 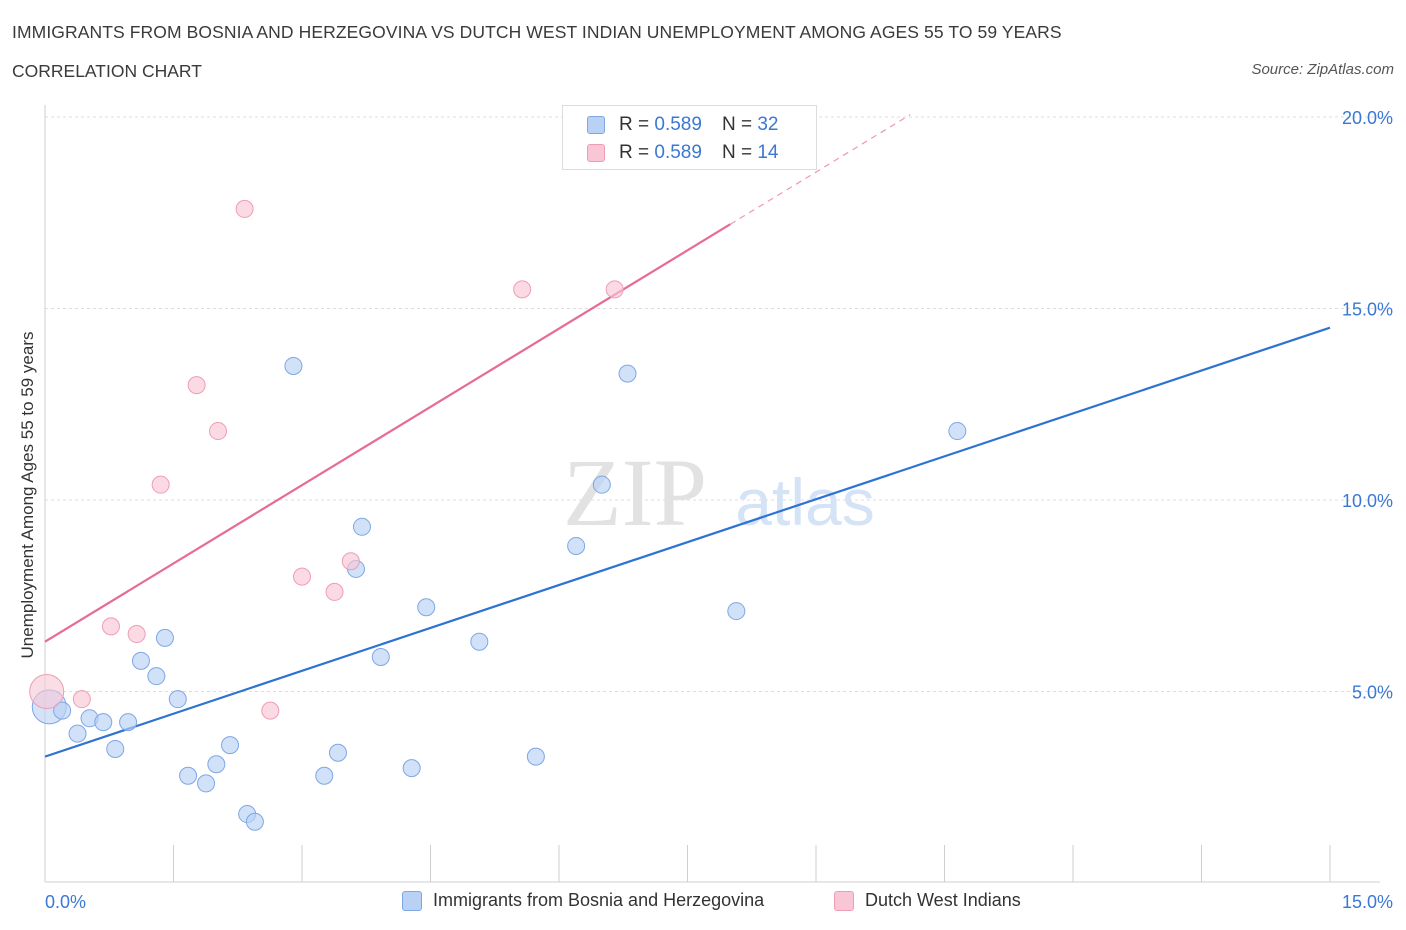 I want to click on bottom-legend-bosnia: Immigrants from Bosnia and Herzegovina, so click(x=583, y=900).